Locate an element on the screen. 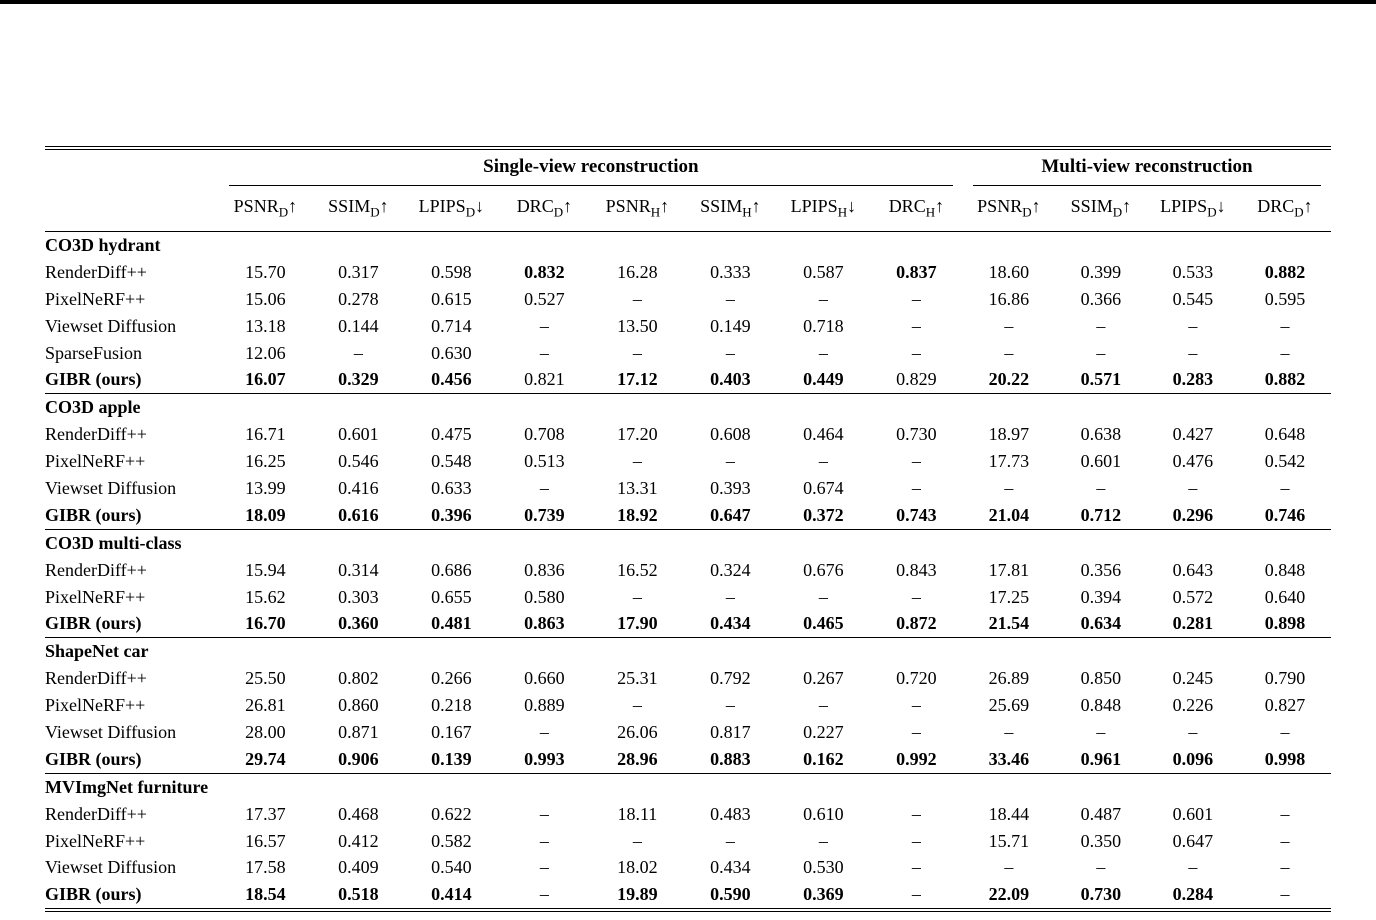 Image resolution: width=1376 pixels, height=920 pixels. metric-cell: 0.718 is located at coordinates (823, 325).